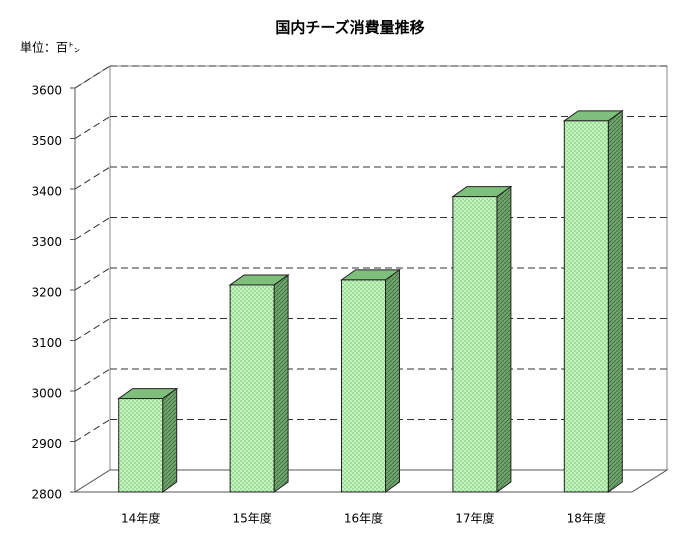 The image size is (696, 543). What do you see at coordinates (474, 518) in the screenshot?
I see `x-tick-label: 17年度` at bounding box center [474, 518].